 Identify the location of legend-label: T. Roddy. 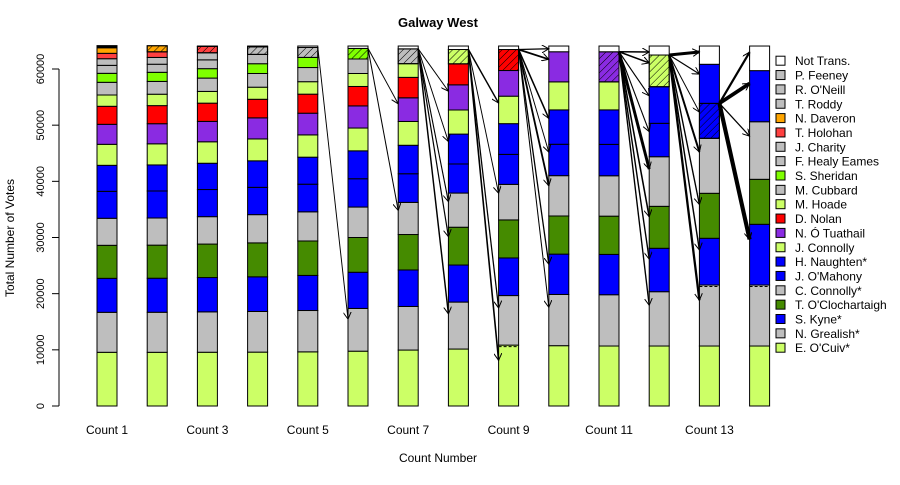
(818, 104).